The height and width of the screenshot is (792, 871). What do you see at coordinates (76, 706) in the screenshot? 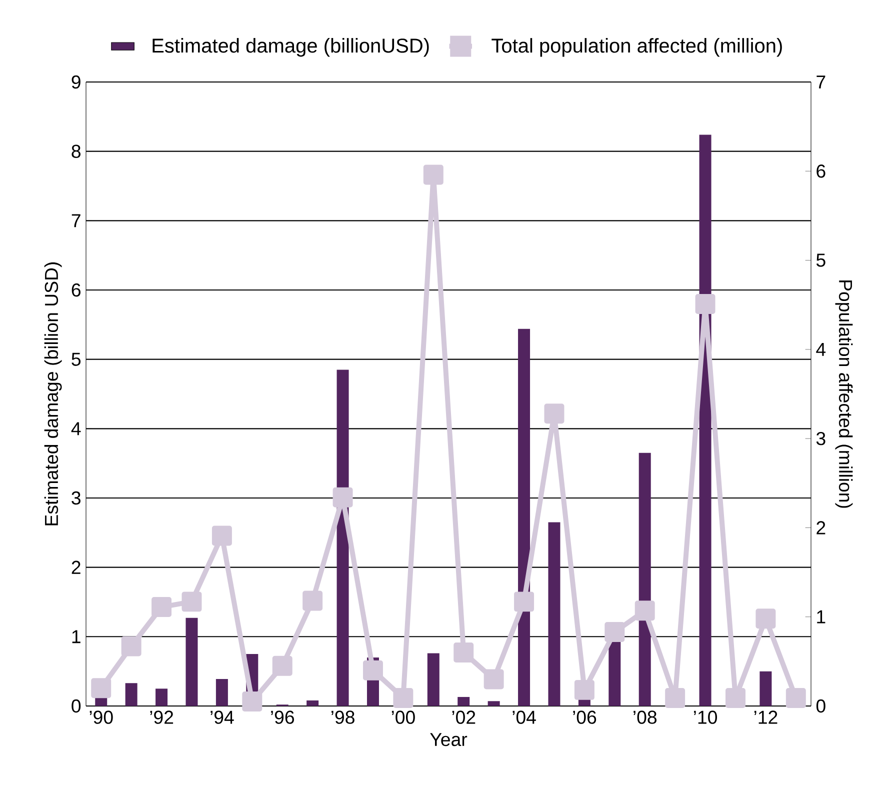
I see `y-tick-label: 0` at bounding box center [76, 706].